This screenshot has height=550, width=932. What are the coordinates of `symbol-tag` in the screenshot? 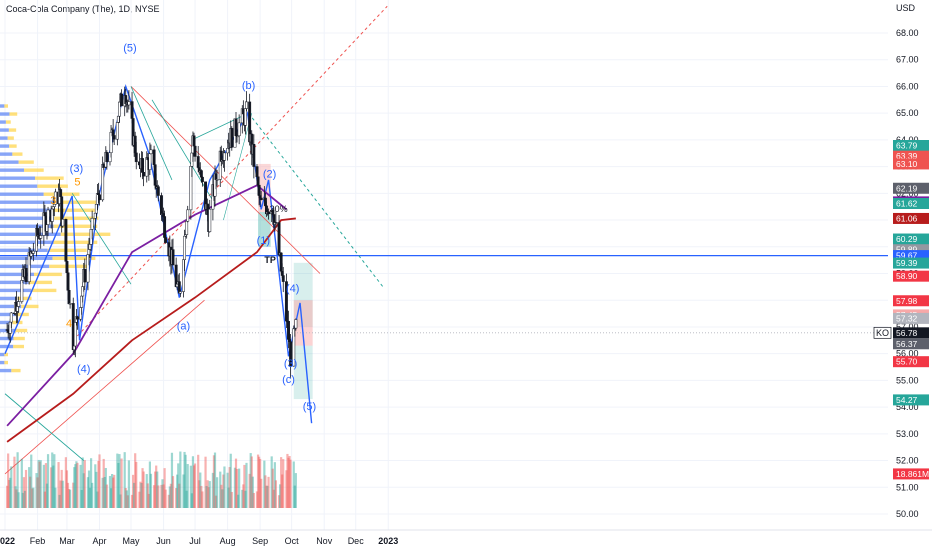 It's located at (882, 332).